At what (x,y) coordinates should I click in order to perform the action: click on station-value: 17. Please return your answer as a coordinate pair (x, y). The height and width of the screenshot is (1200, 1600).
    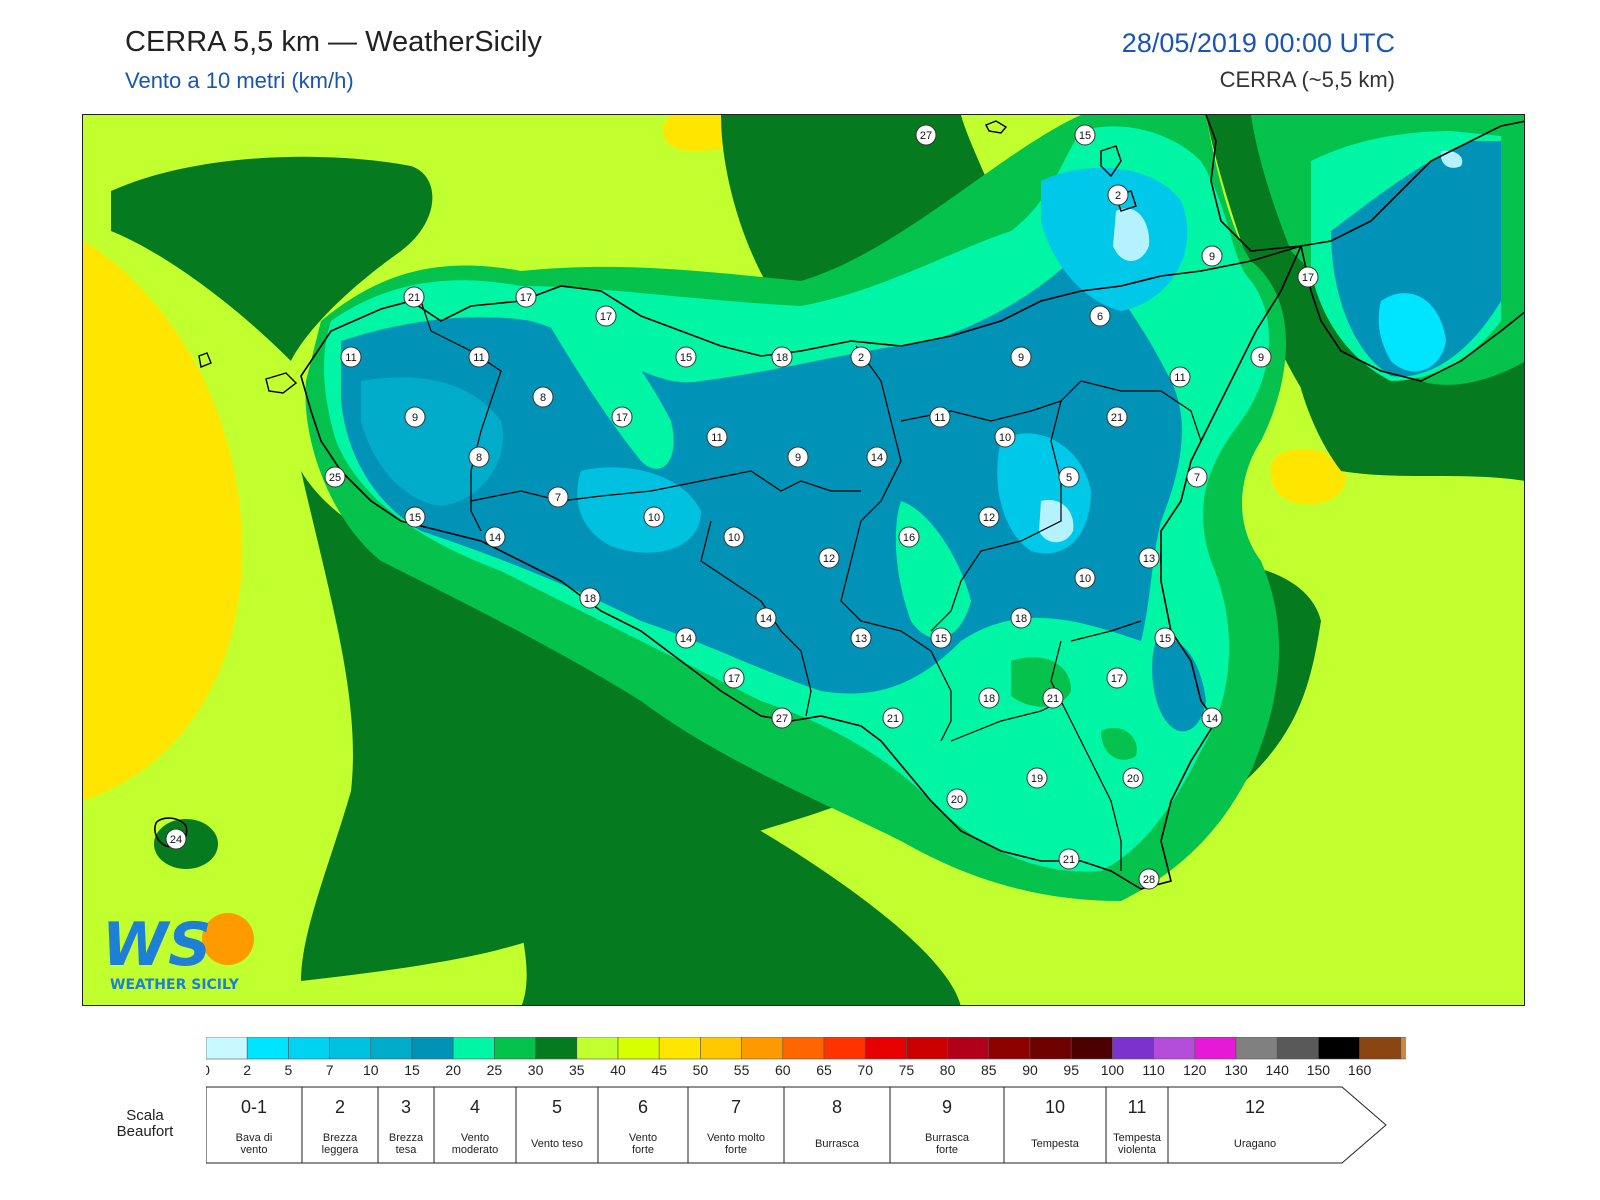
    Looking at the image, I should click on (1308, 278).